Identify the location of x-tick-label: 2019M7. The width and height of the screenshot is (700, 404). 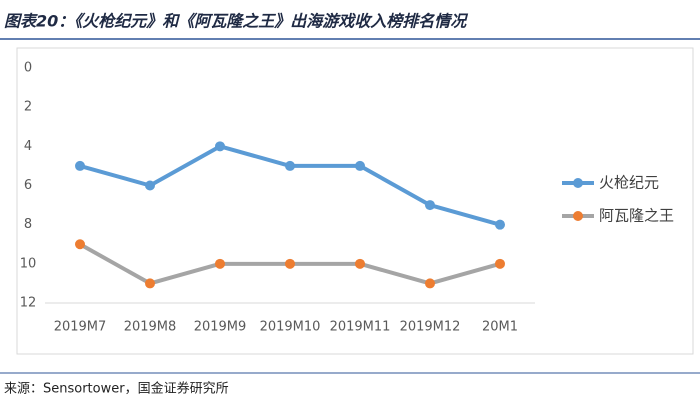
(80, 327).